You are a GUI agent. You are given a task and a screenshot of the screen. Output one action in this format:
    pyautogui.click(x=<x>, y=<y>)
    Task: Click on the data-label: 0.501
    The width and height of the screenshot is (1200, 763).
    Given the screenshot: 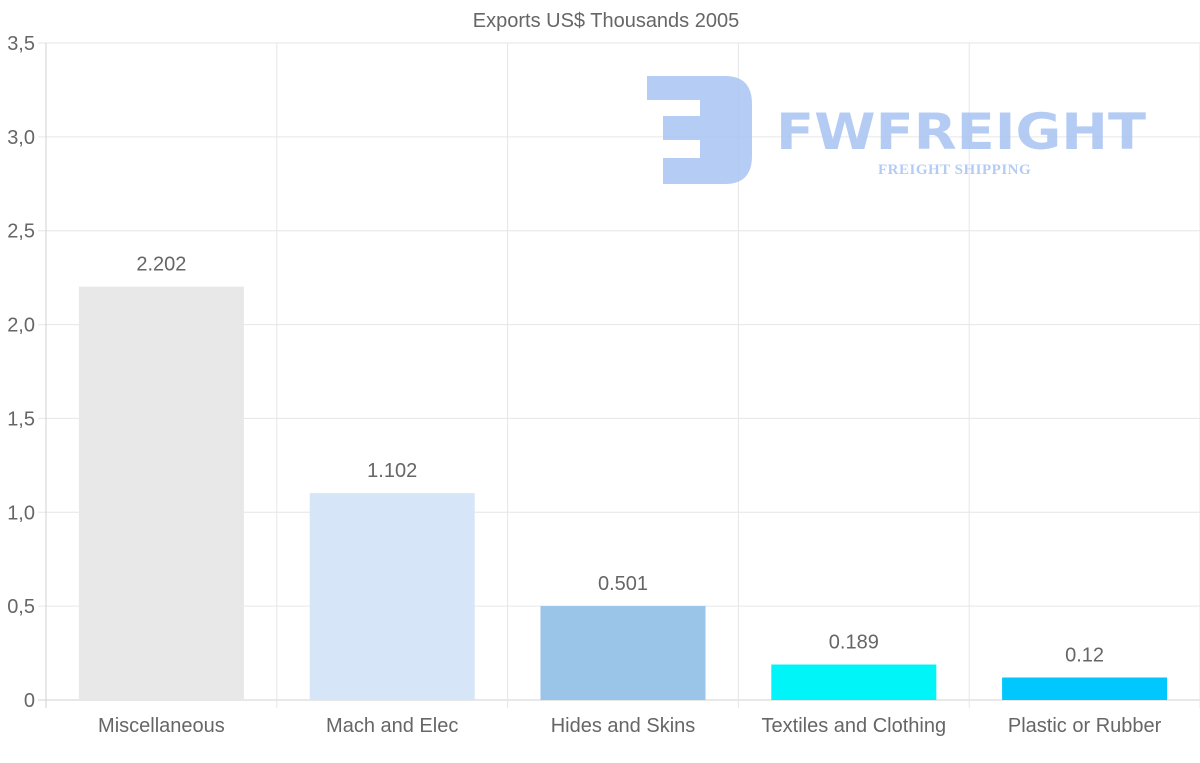 What is the action you would take?
    pyautogui.click(x=623, y=584)
    